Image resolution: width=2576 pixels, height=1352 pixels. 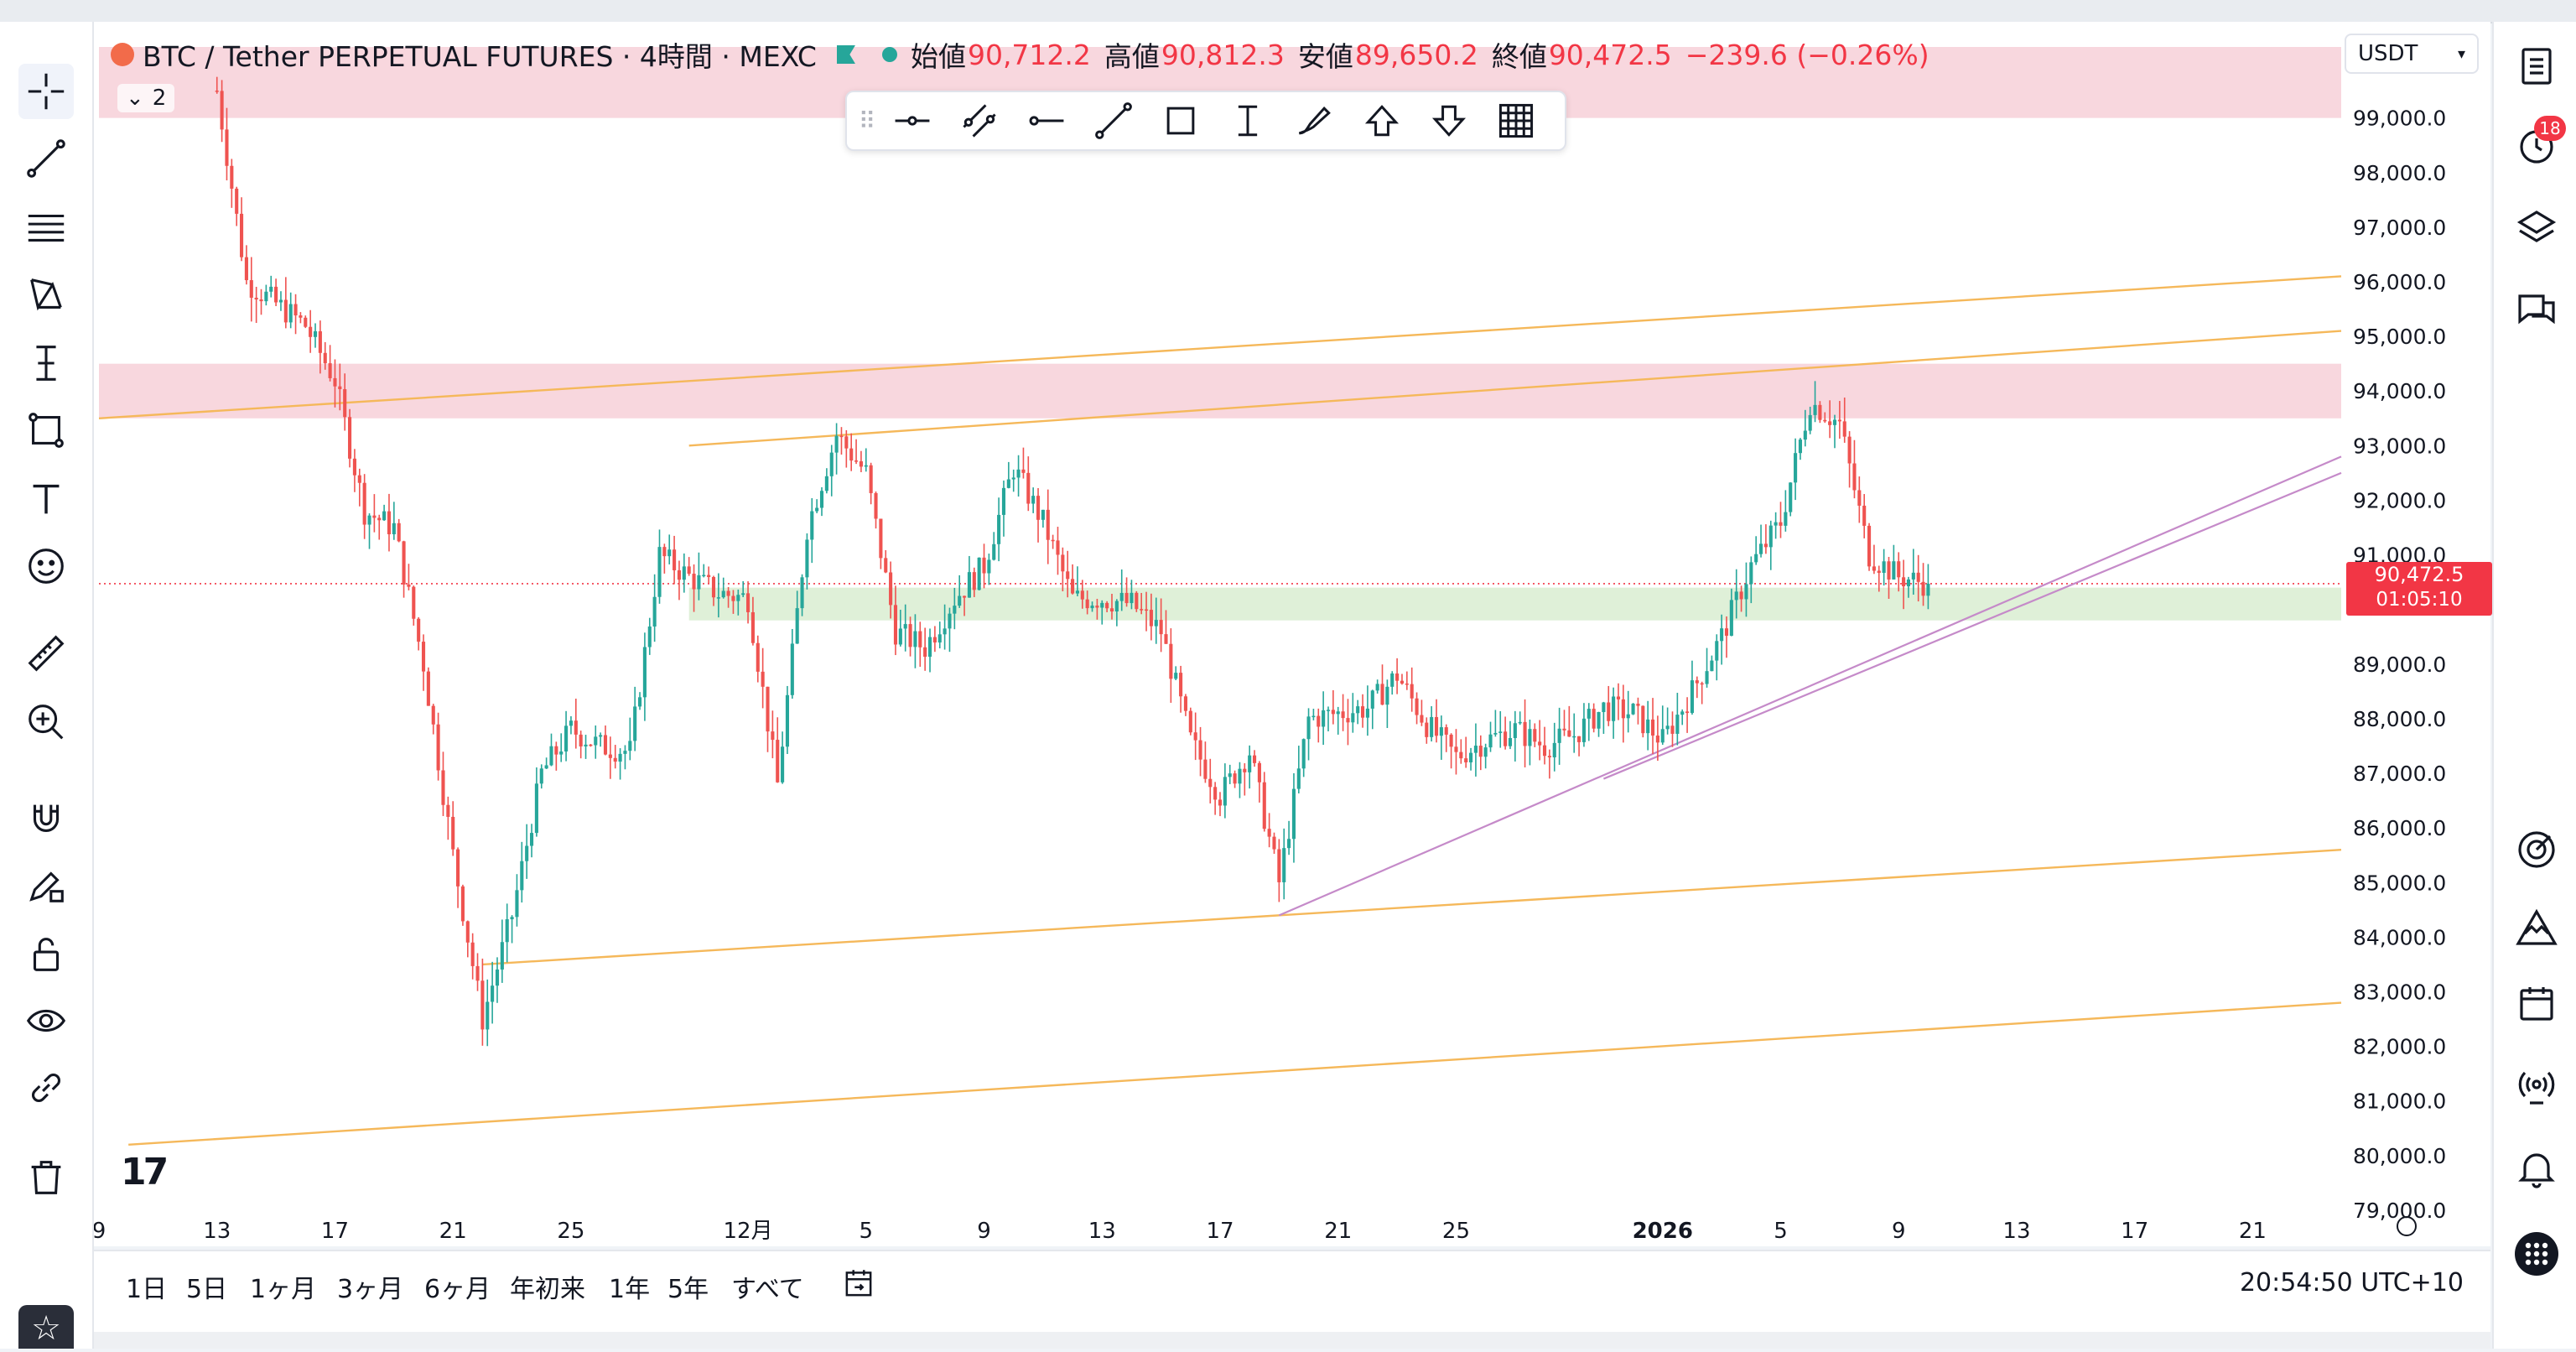 I want to click on crosshair-icon, so click(x=46, y=91).